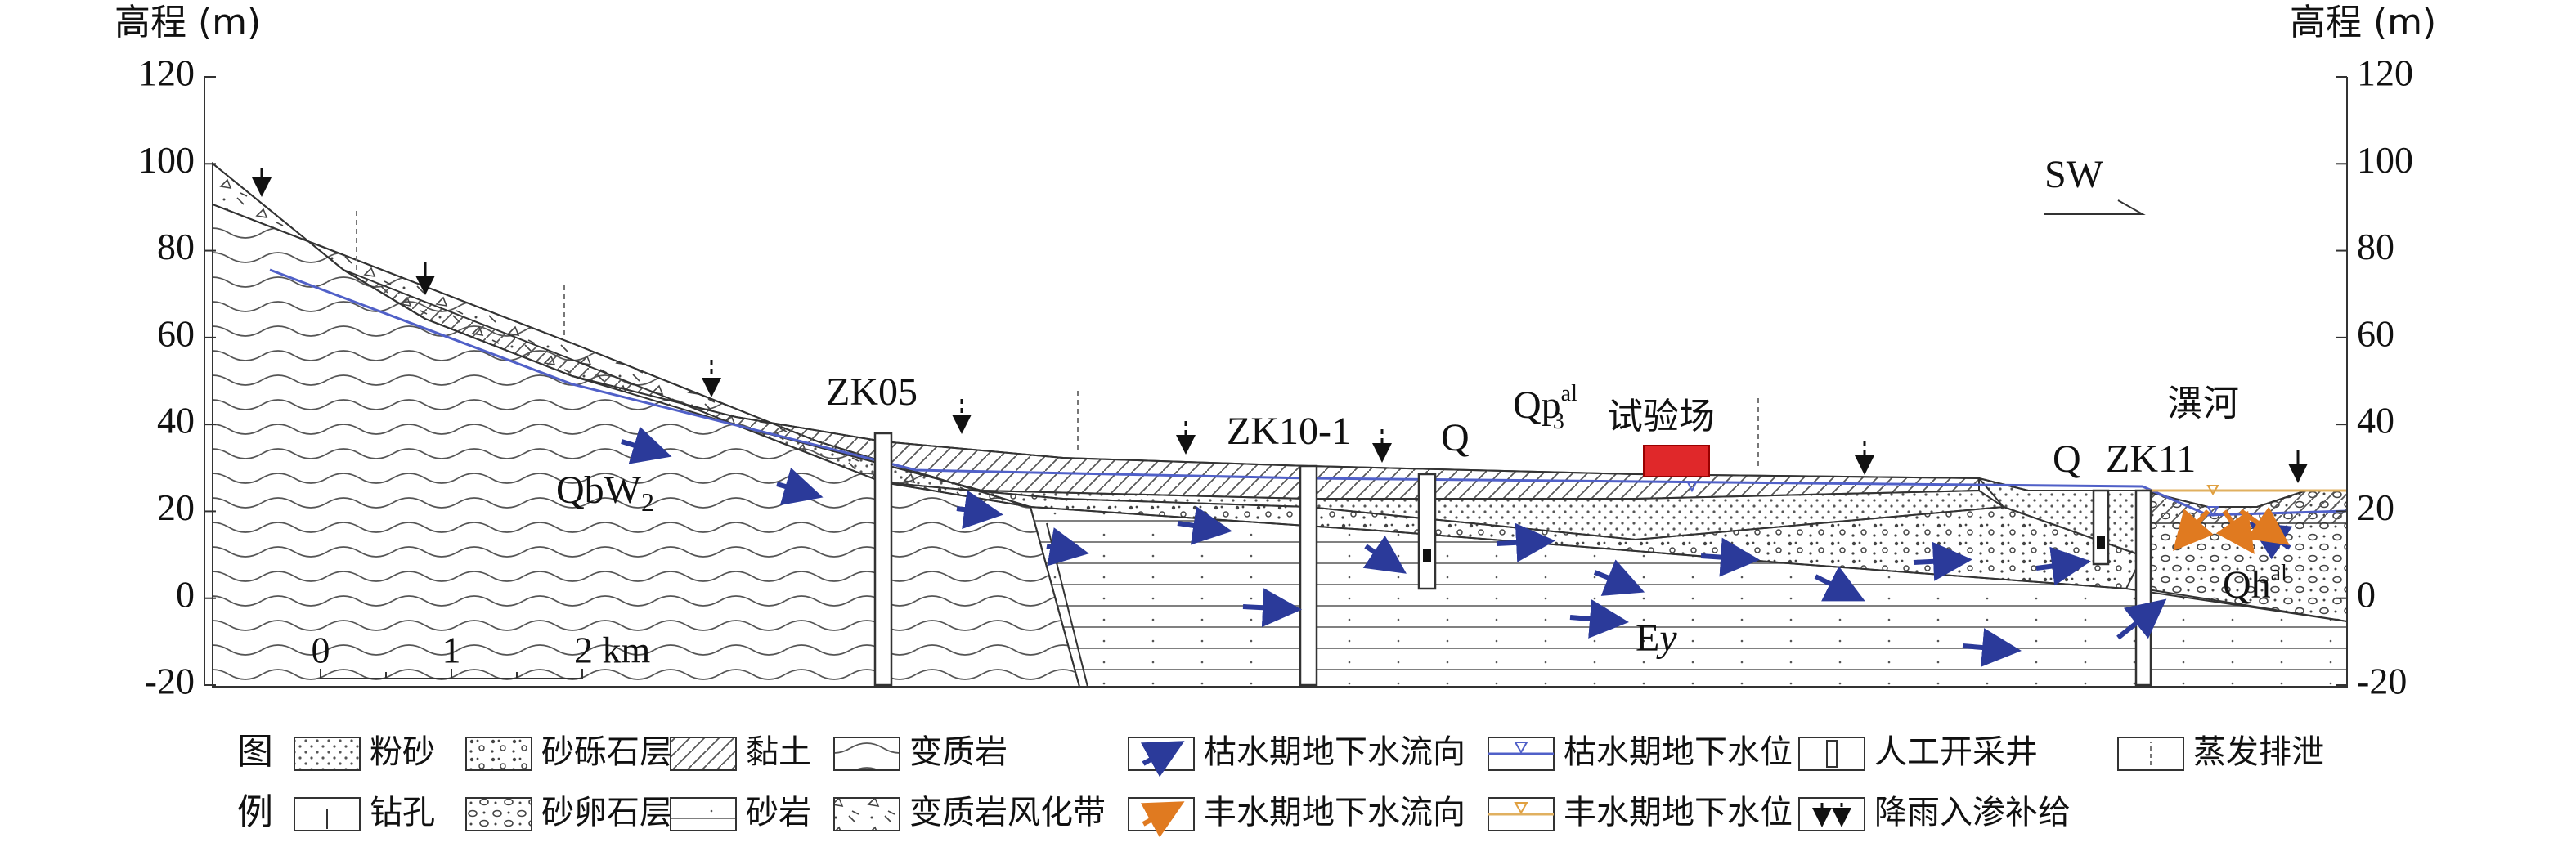 The height and width of the screenshot is (847, 2576). What do you see at coordinates (2259, 752) in the screenshot?
I see `legend-label: 蒸发排泄` at bounding box center [2259, 752].